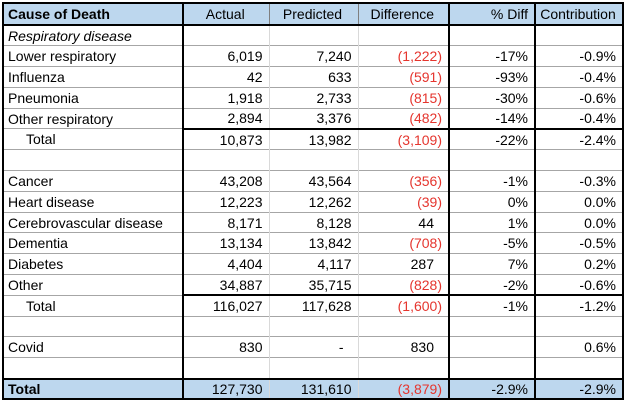  I want to click on value-cell: 6,019, so click(225, 56).